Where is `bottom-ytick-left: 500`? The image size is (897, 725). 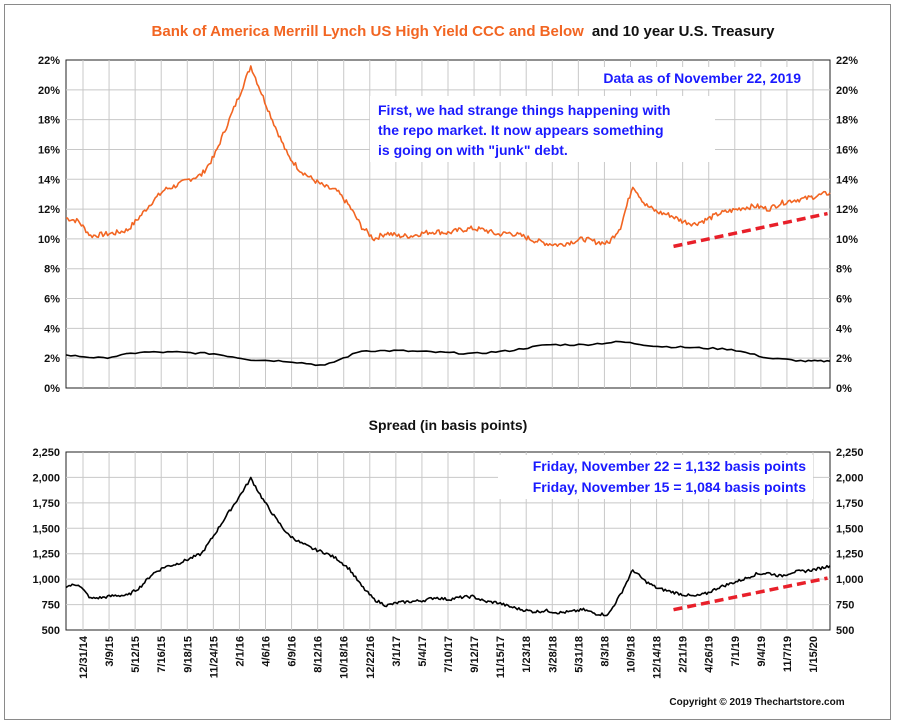 bottom-ytick-left: 500 is located at coordinates (51, 631).